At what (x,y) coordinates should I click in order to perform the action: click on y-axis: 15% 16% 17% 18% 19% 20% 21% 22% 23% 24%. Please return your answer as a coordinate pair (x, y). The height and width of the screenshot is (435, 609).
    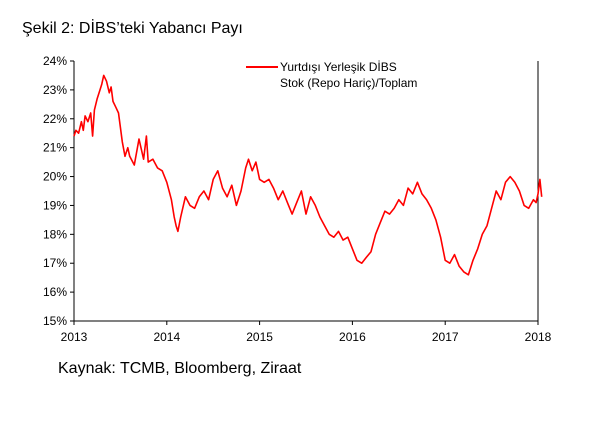
    Looking at the image, I should click on (58, 191).